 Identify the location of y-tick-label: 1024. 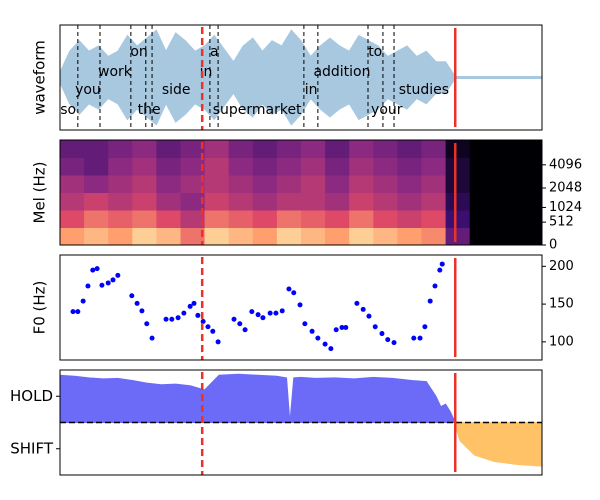
(565, 207).